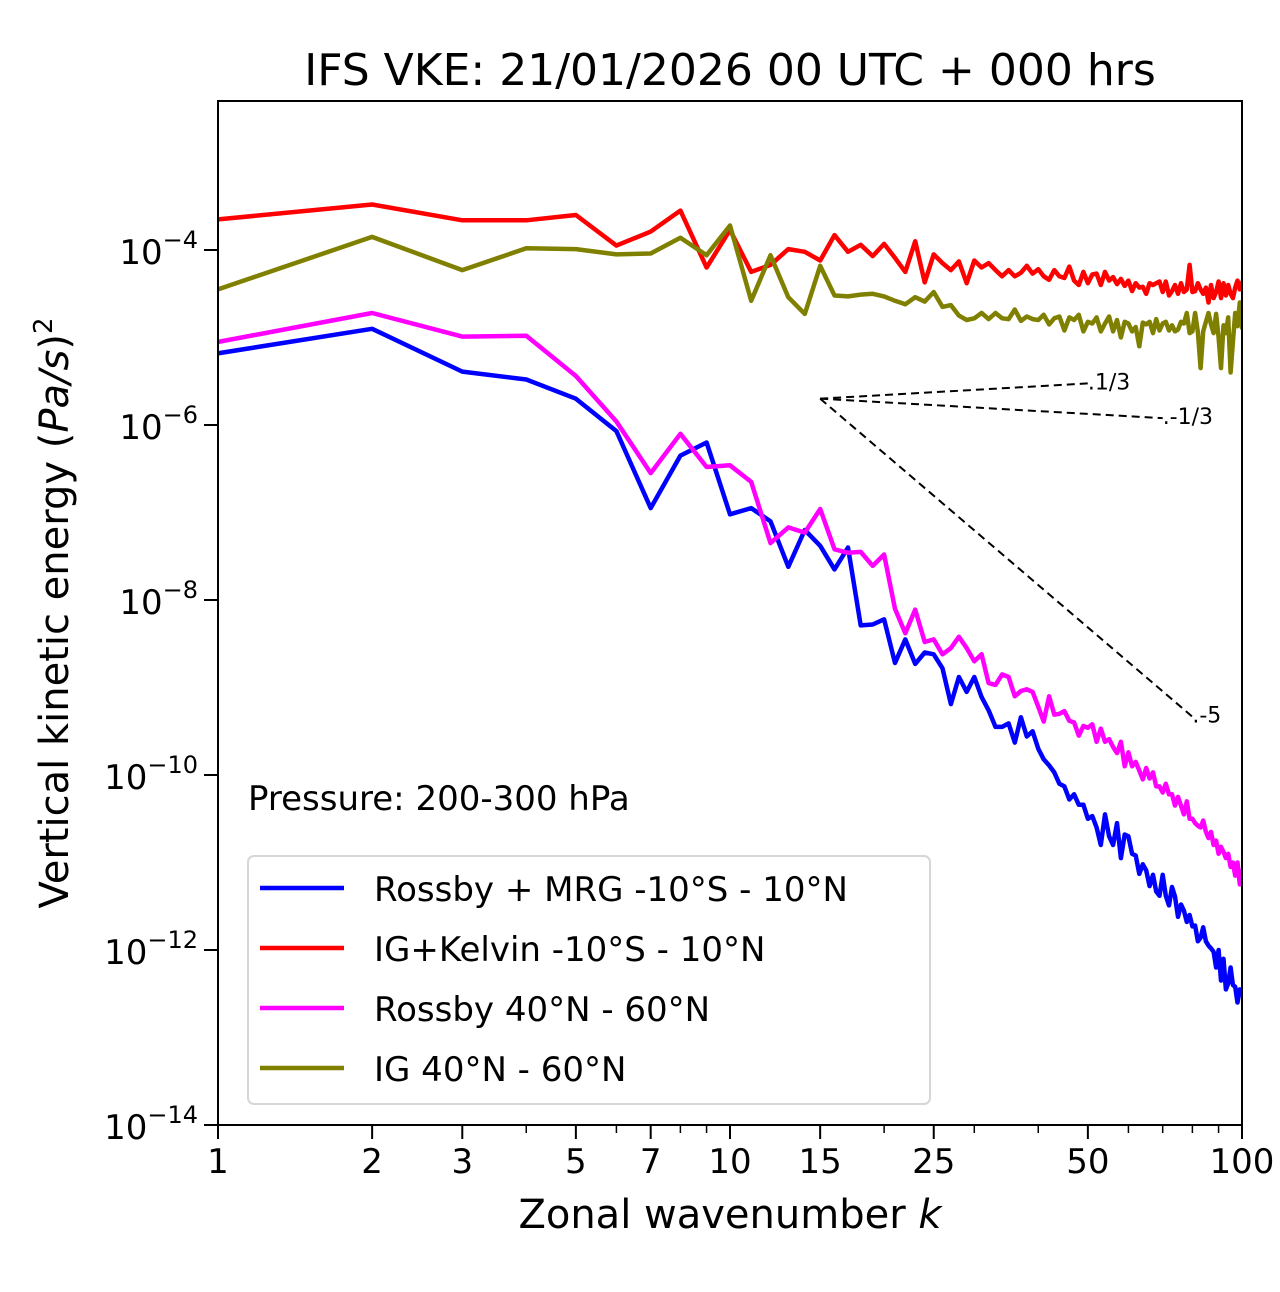 Image resolution: width=1280 pixels, height=1292 pixels. What do you see at coordinates (611, 890) in the screenshot?
I see `legend-label-0: Rossby + MRG -10°S - 10°N` at bounding box center [611, 890].